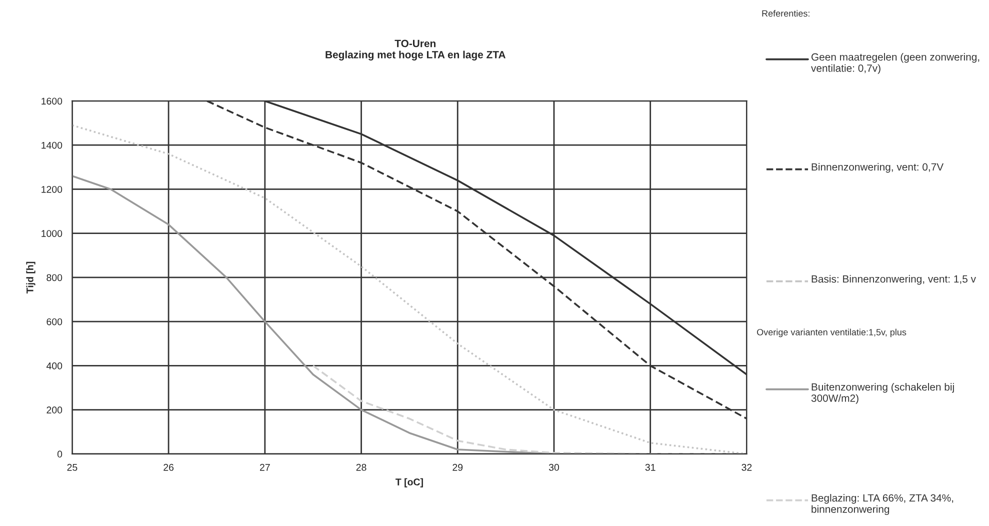 The image size is (989, 526). What do you see at coordinates (265, 467) in the screenshot?
I see `x-tick-label: 27` at bounding box center [265, 467].